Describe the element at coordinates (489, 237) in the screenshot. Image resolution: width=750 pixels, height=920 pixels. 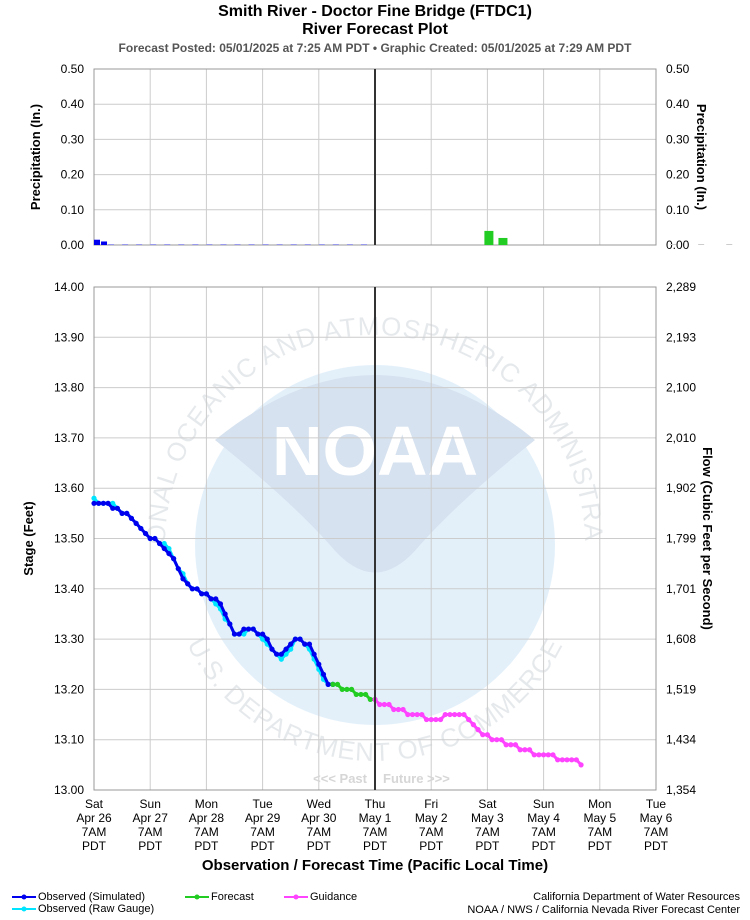
I see `precip-bar-forecast` at that location.